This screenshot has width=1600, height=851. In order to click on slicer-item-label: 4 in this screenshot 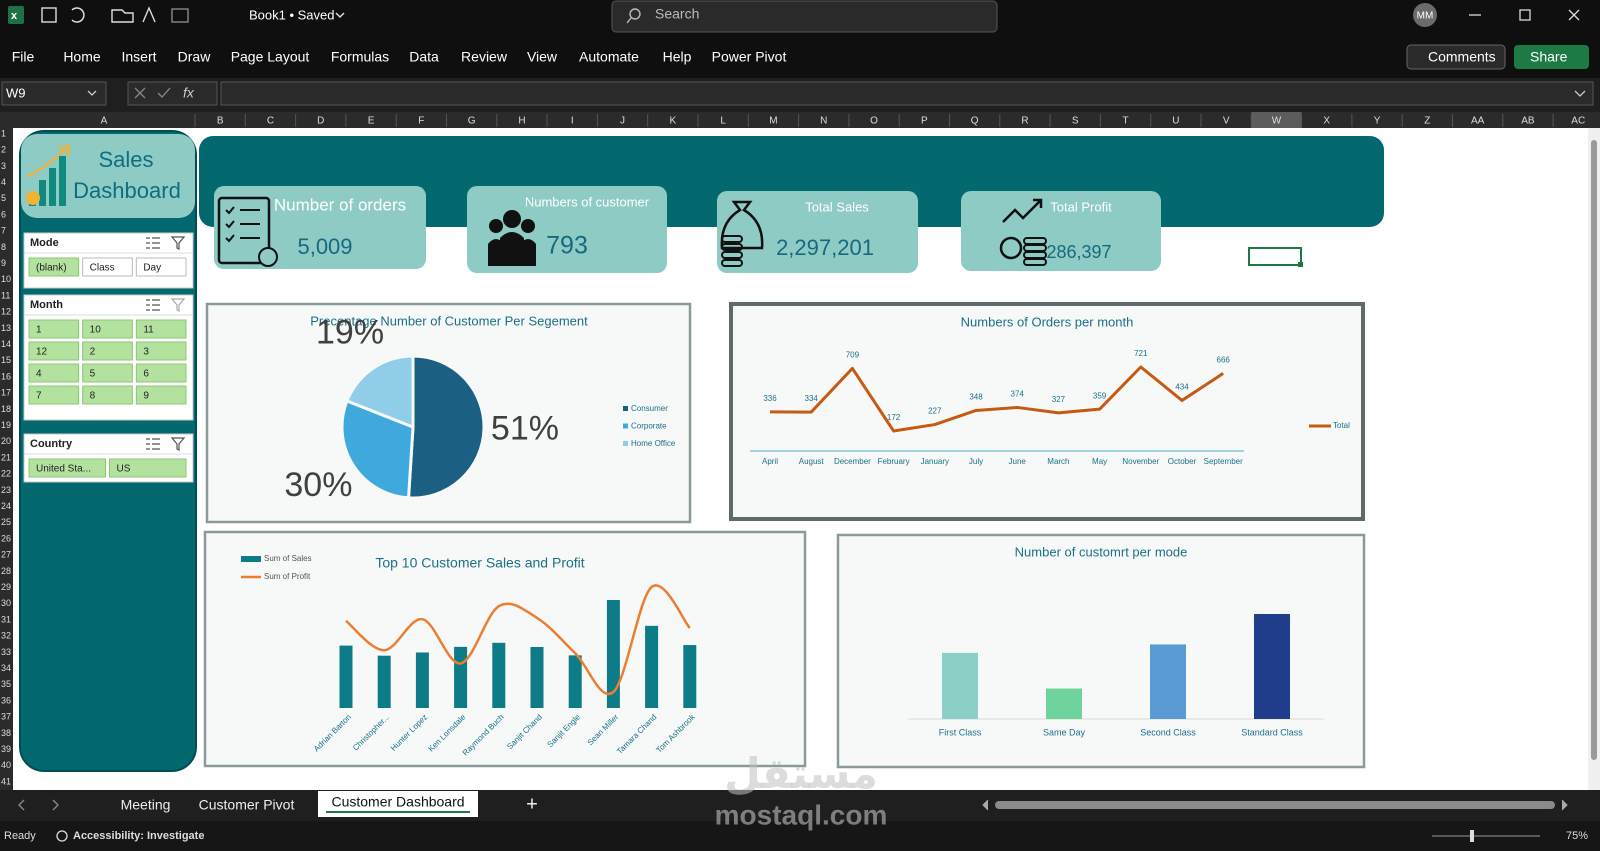, I will do `click(39, 374)`.